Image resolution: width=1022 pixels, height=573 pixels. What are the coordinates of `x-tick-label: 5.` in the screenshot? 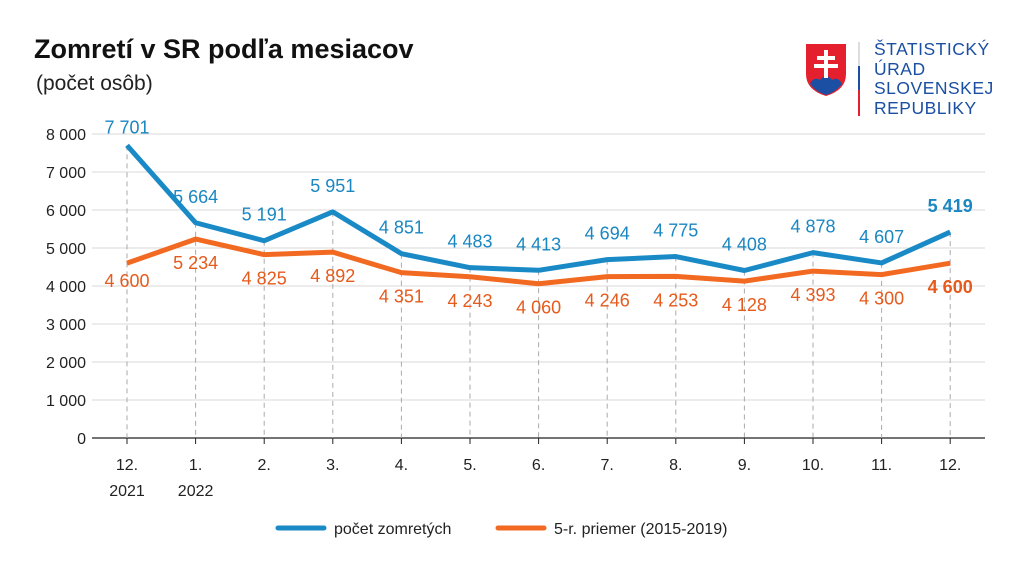 It's located at (469, 465).